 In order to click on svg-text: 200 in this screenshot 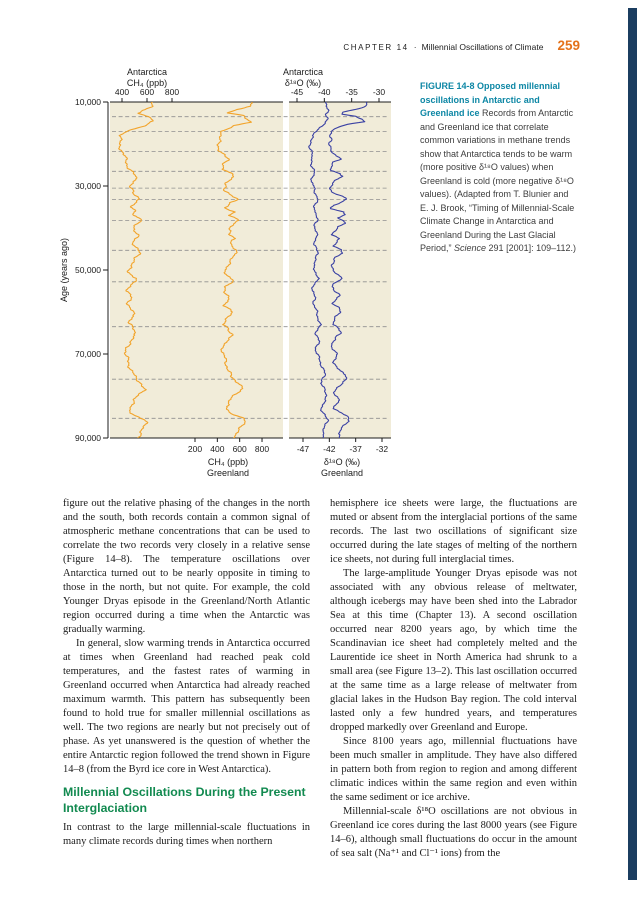, I will do `click(195, 449)`.